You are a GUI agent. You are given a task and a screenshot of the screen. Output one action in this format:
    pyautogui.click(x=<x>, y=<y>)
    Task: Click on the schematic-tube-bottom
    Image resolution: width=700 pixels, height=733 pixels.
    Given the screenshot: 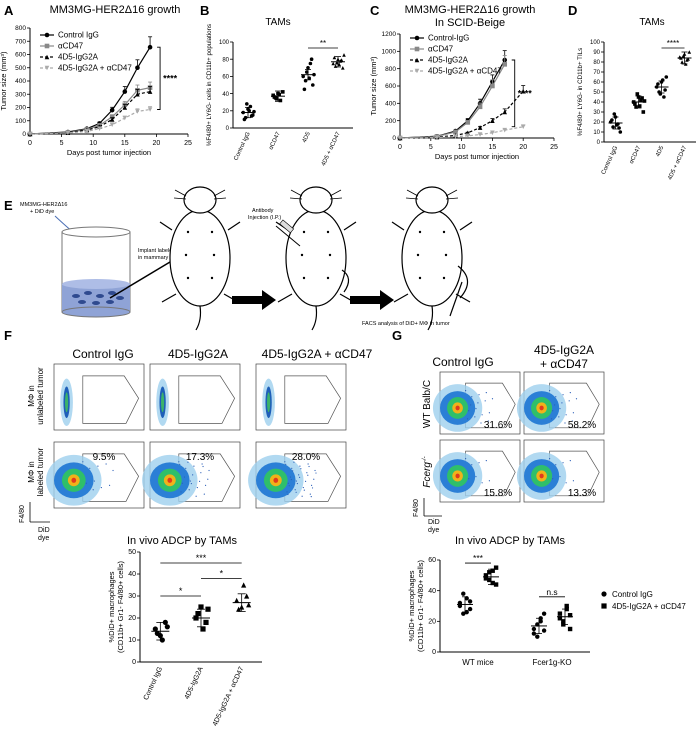 What is the action you would take?
    pyautogui.click(x=96, y=312)
    